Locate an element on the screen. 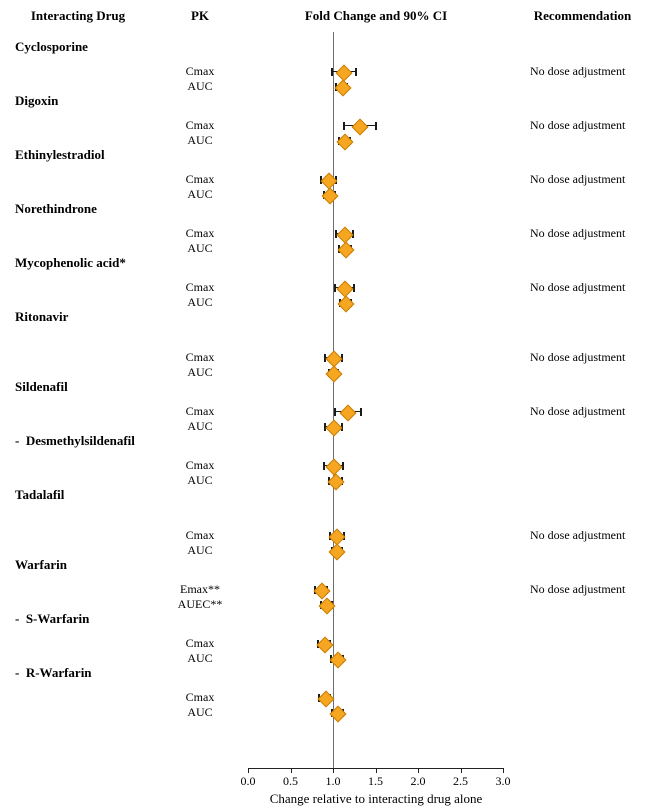  drug-label: Mycophenolic acid* is located at coordinates (70, 262).